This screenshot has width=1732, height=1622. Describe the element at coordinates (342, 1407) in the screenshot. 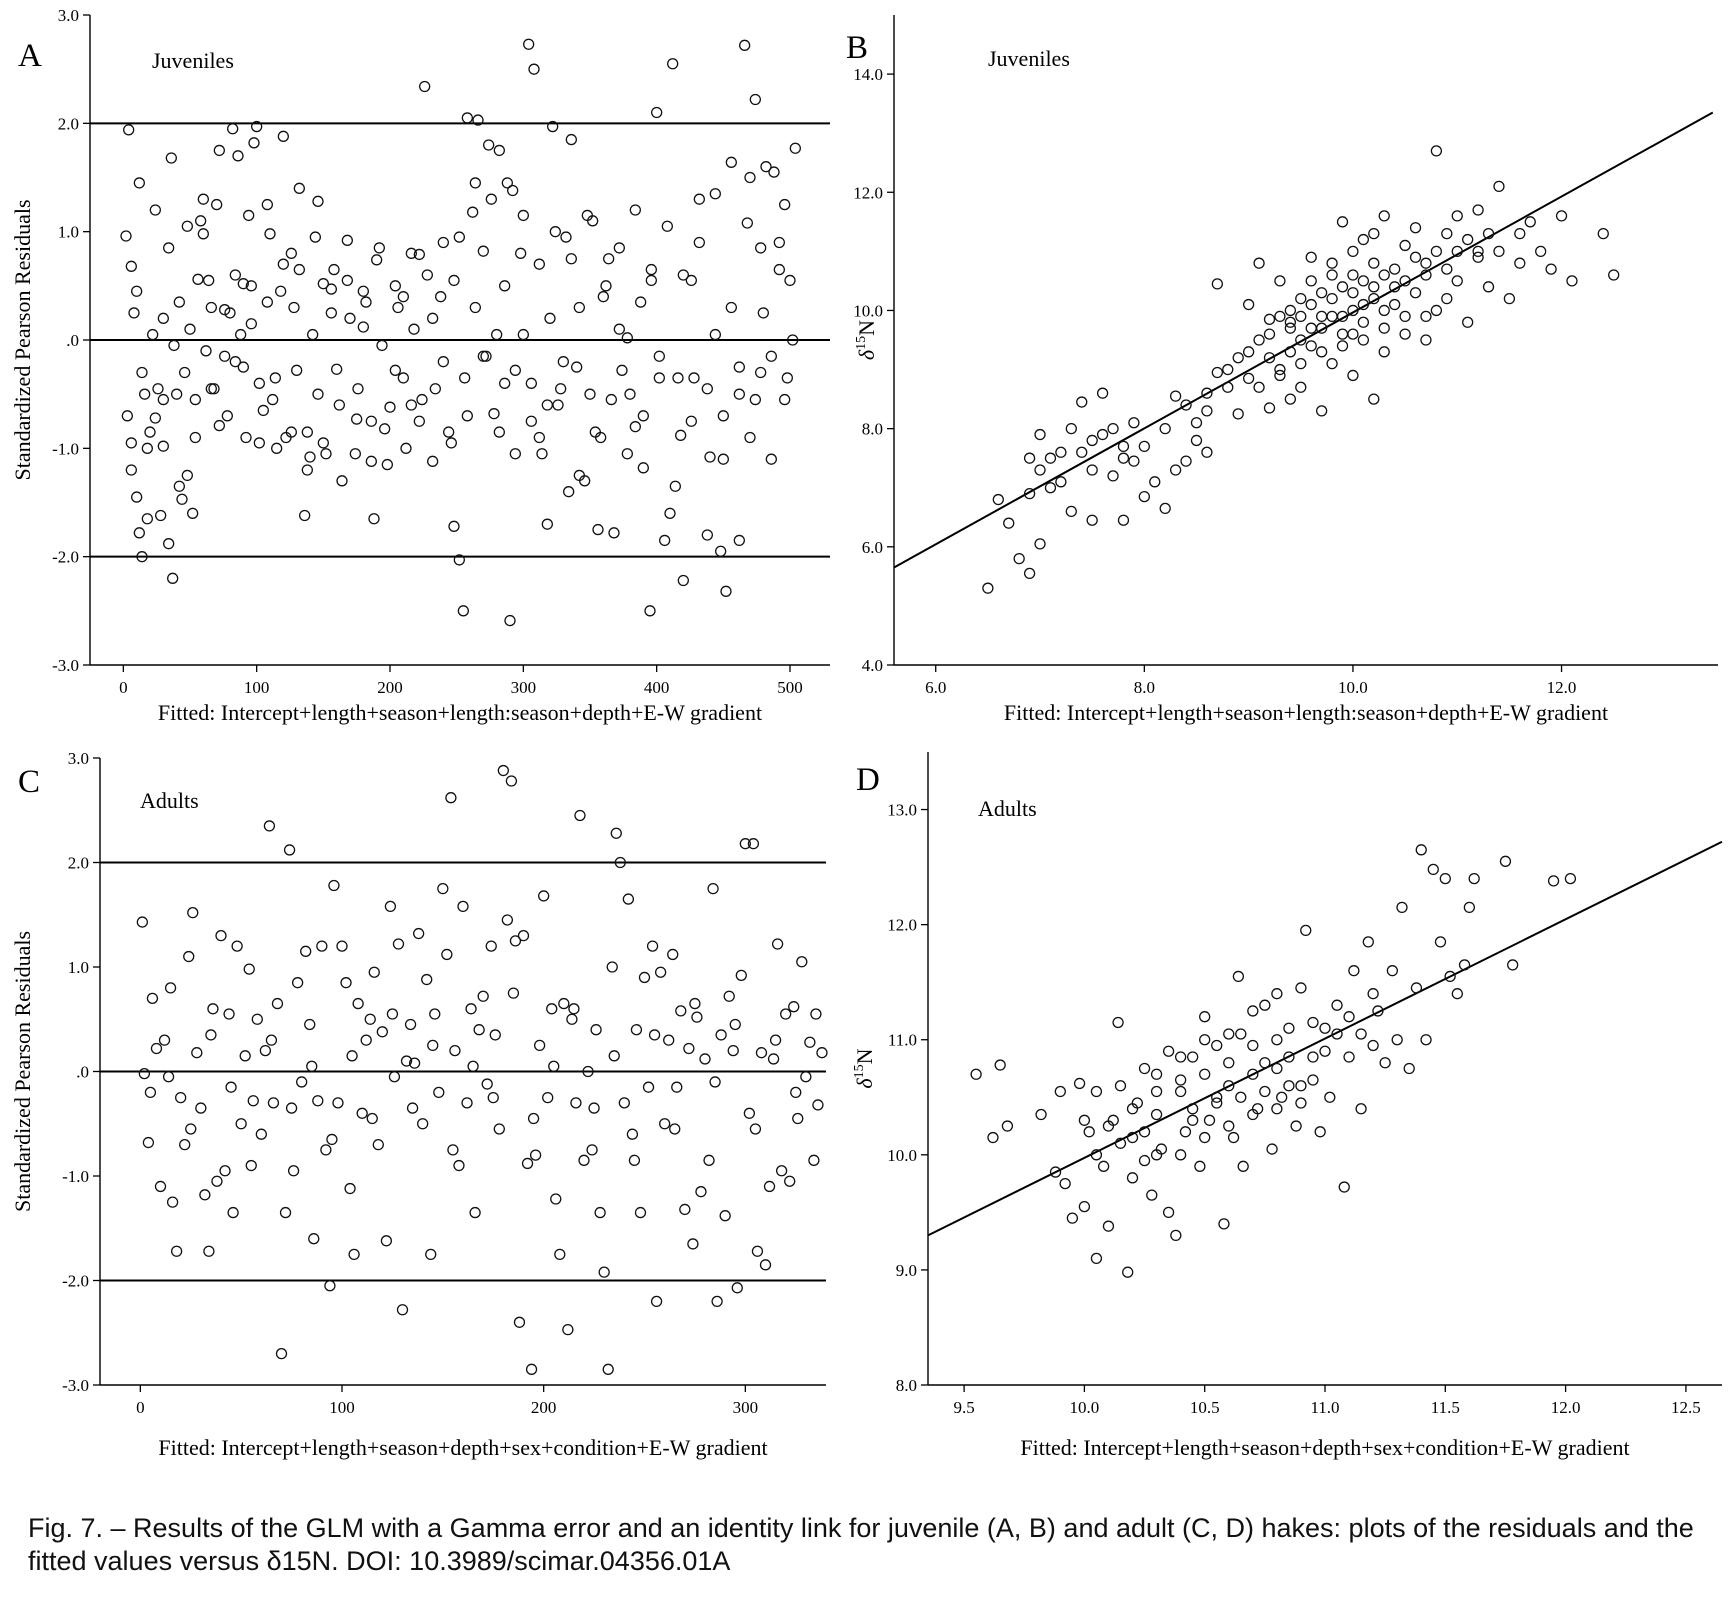

I see `x-tick-label: 100` at that location.